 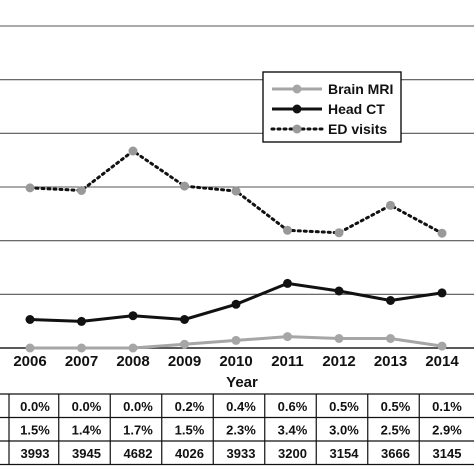 What do you see at coordinates (447, 453) in the screenshot?
I see `table-cell: 3145` at bounding box center [447, 453].